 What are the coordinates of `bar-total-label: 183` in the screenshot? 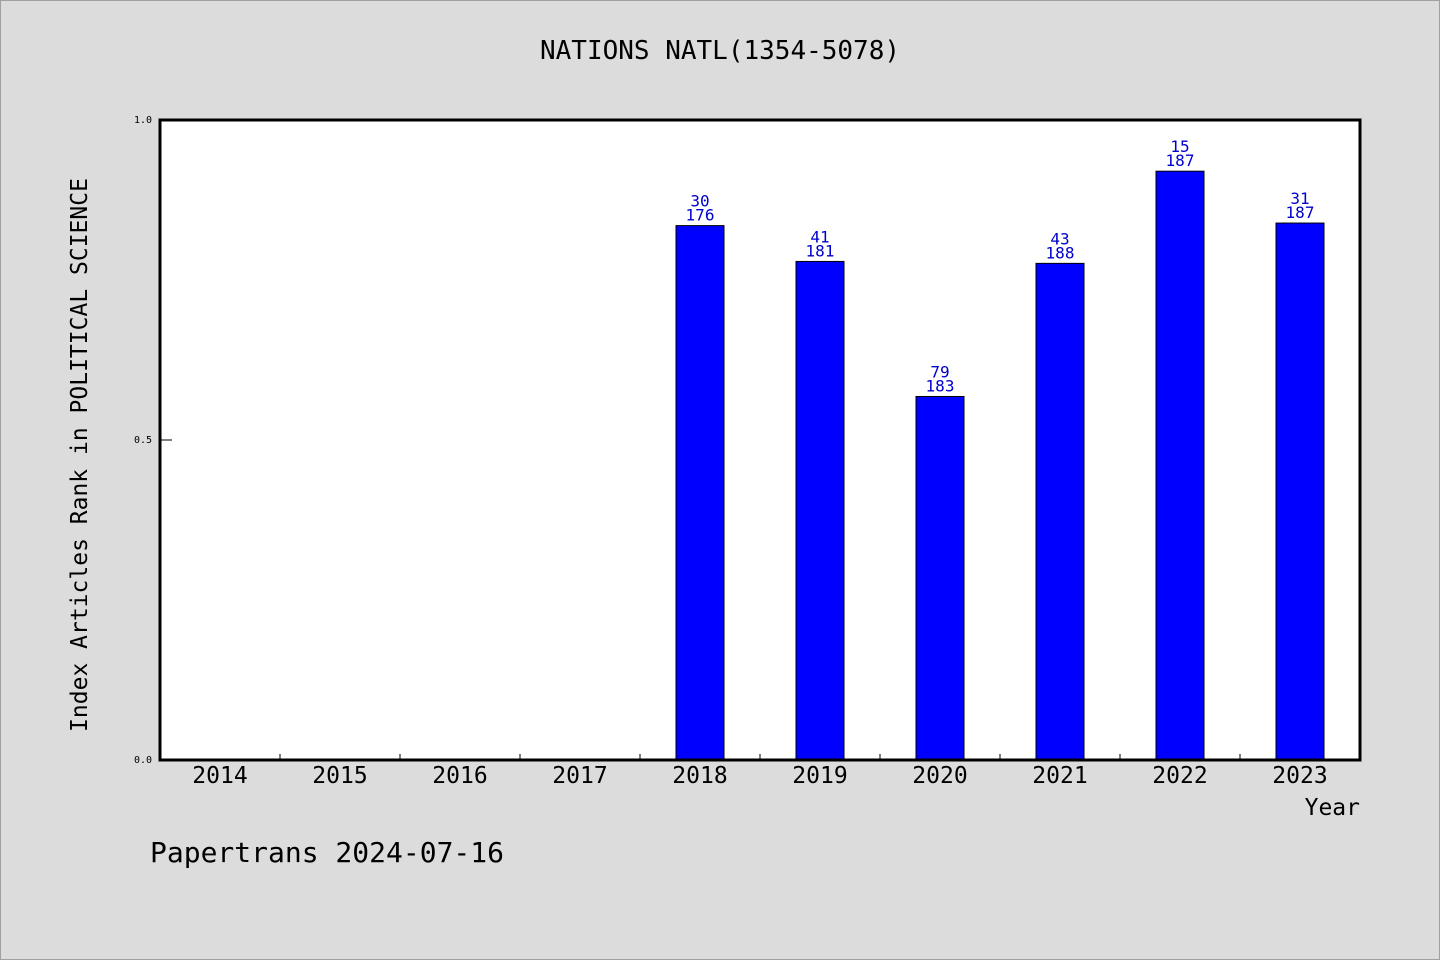 It's located at (940, 385).